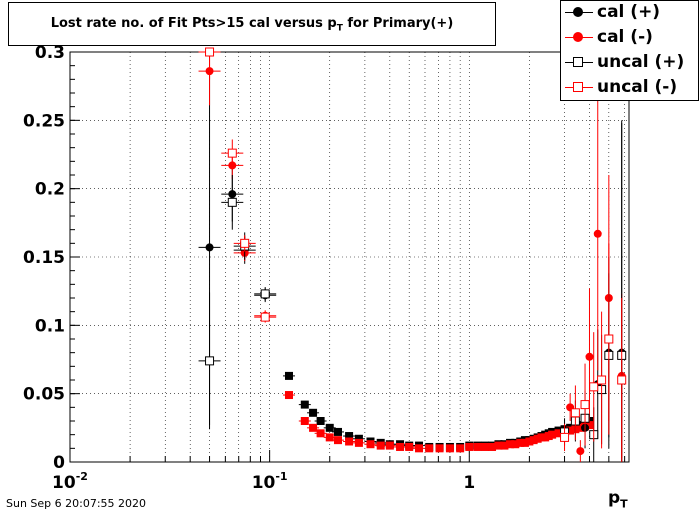 This screenshot has height=514, width=700. Describe the element at coordinates (50, 326) in the screenshot. I see `y-tick-label: 0.1` at that location.